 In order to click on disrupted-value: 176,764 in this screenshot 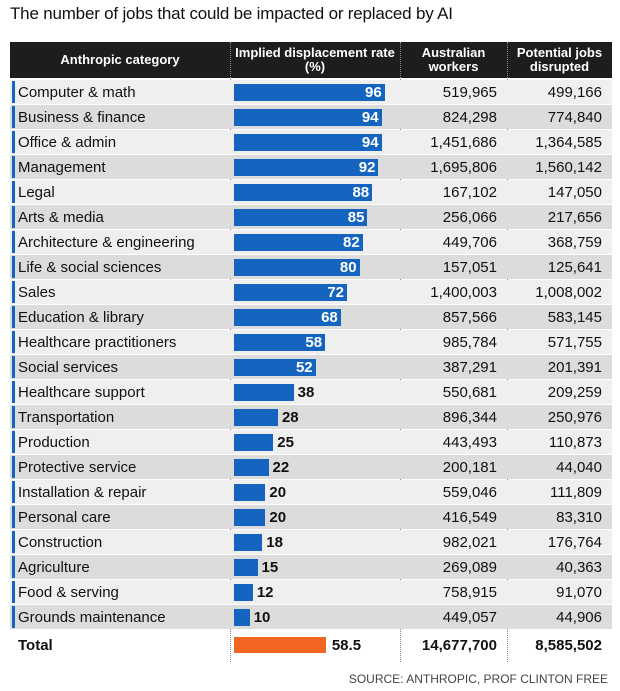, I will do `click(574, 542)`.